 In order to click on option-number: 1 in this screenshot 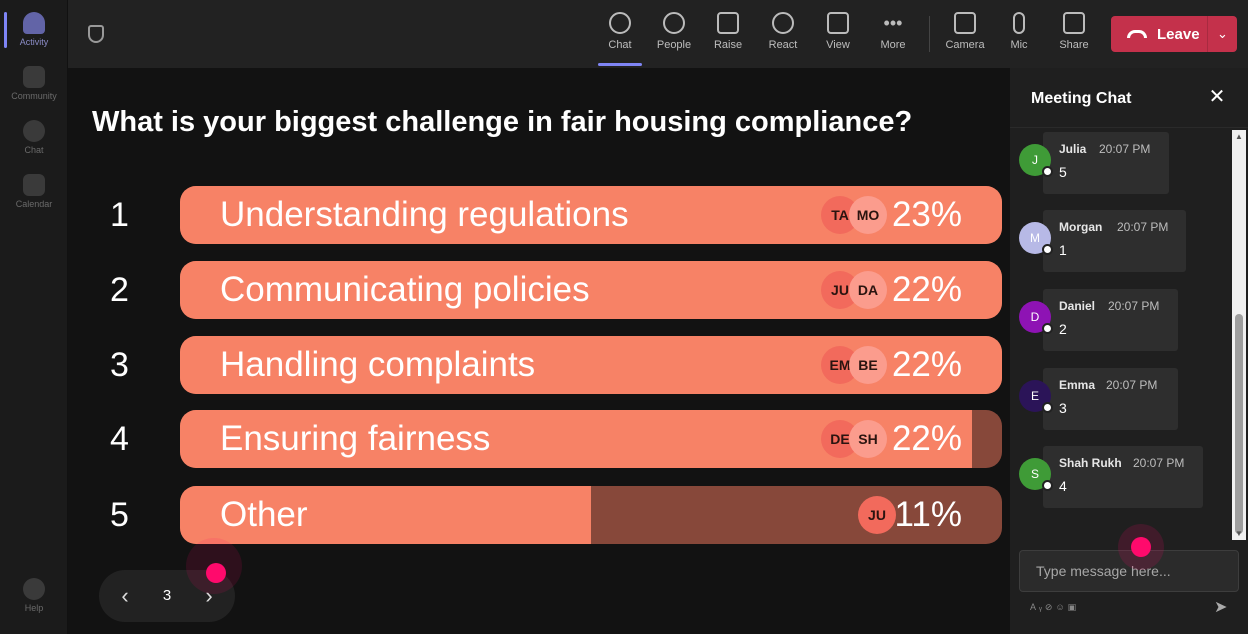, I will do `click(119, 215)`.